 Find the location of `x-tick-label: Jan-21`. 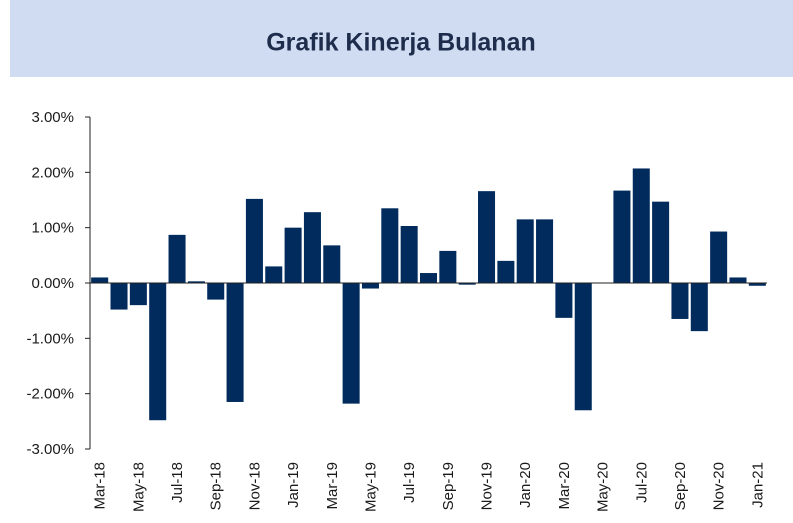

x-tick-label: Jan-21 is located at coordinates (757, 485).